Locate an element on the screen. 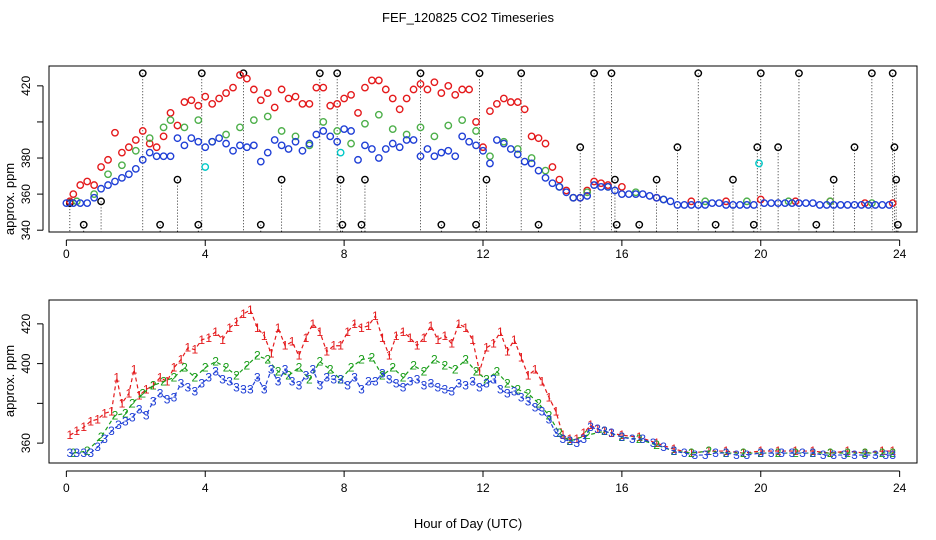  top-series-1f3fd6 is located at coordinates (478, 167).